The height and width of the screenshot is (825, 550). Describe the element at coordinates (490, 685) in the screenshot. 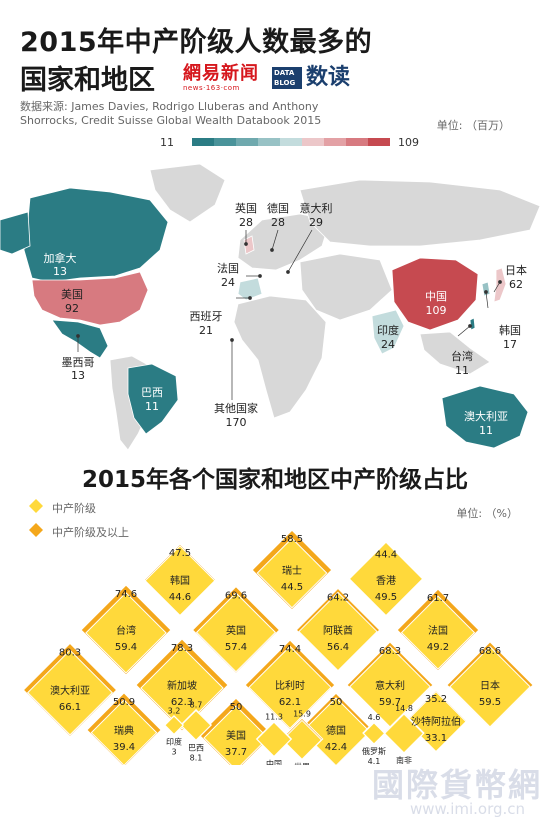

I see `diamond-name-11: 日本` at that location.